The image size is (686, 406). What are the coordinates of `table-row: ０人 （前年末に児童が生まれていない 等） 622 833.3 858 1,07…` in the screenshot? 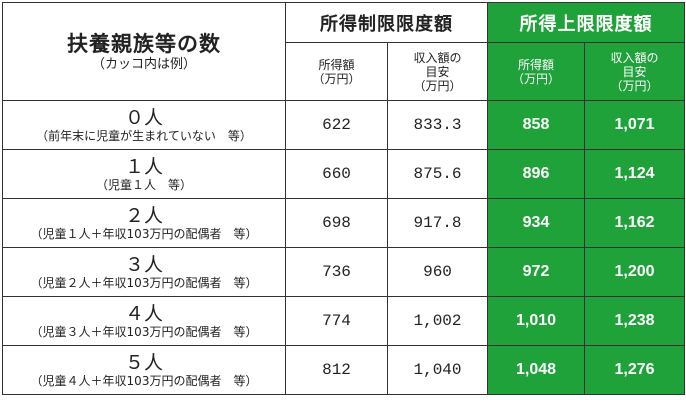 It's located at (343, 125).